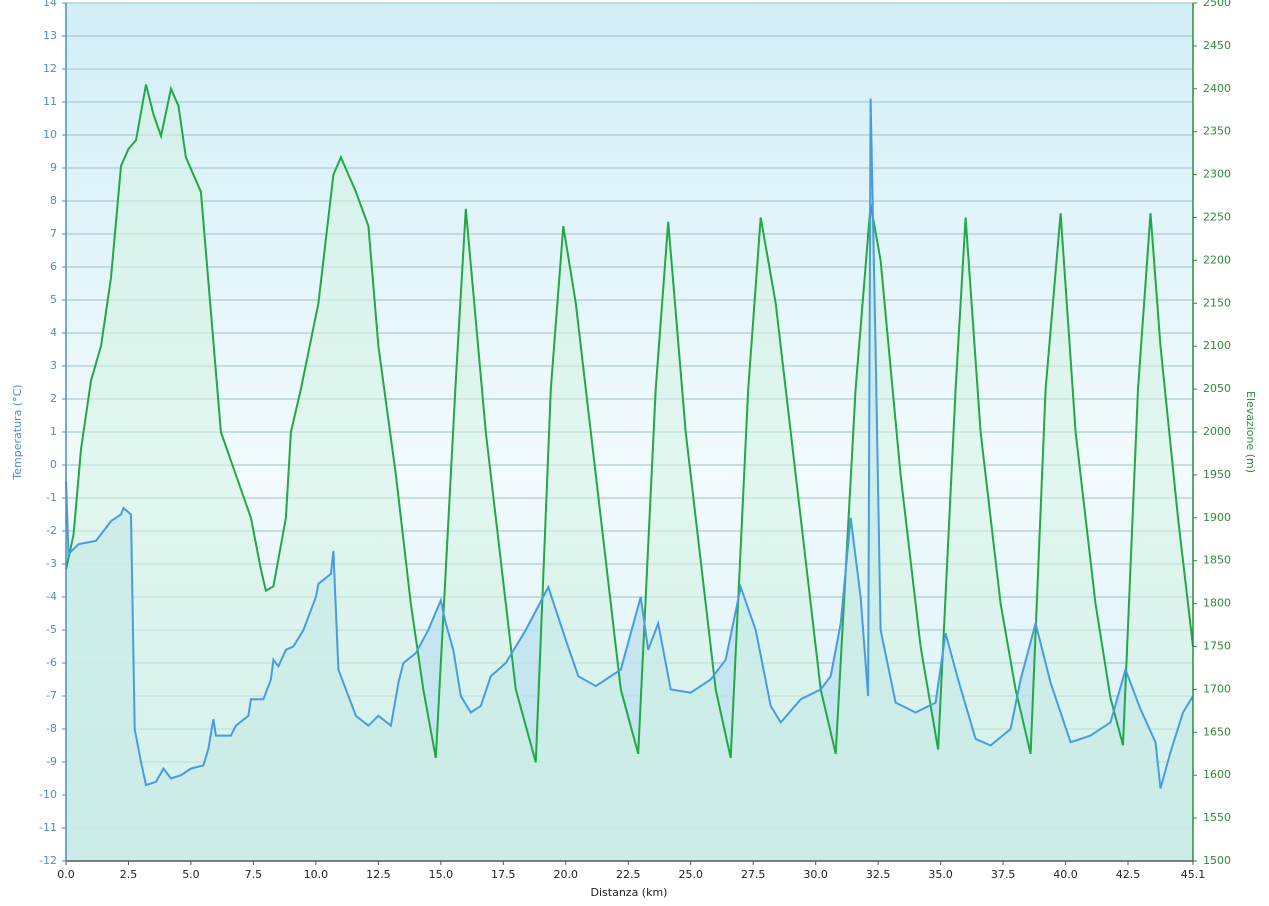  Describe the element at coordinates (1003, 874) in the screenshot. I see `x-tick-label: 37.5` at that location.